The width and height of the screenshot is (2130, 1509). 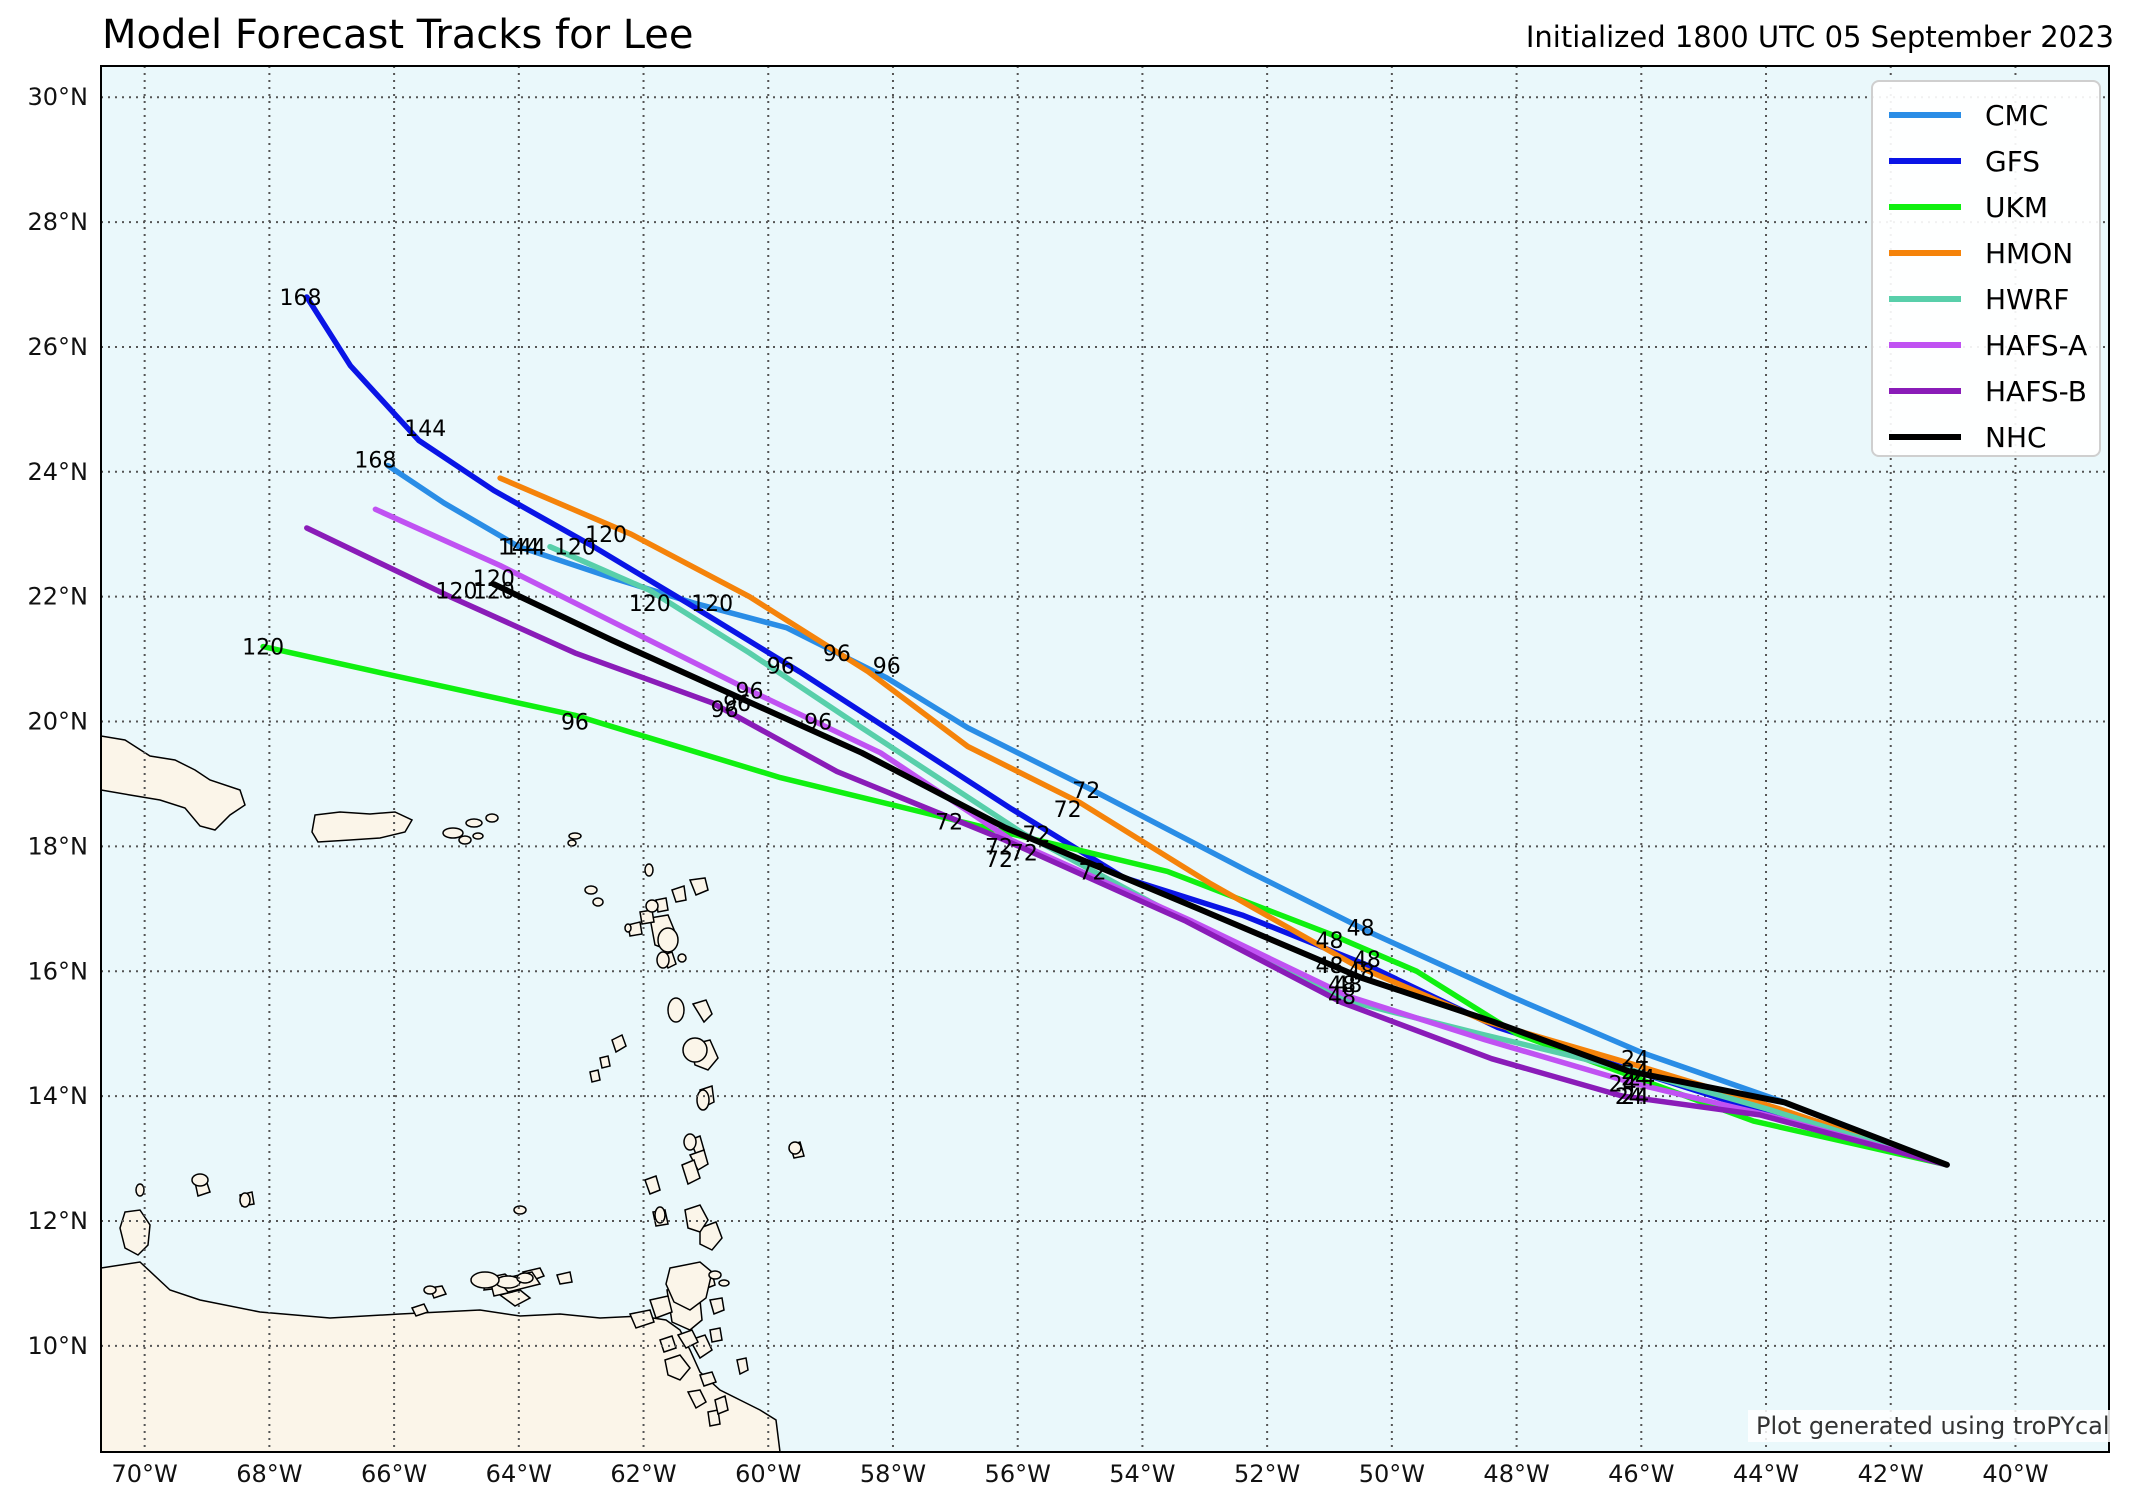 What do you see at coordinates (1819, 37) in the screenshot?
I see `initialized-time: Initialized 1800 UTC 05 September 2023` at bounding box center [1819, 37].